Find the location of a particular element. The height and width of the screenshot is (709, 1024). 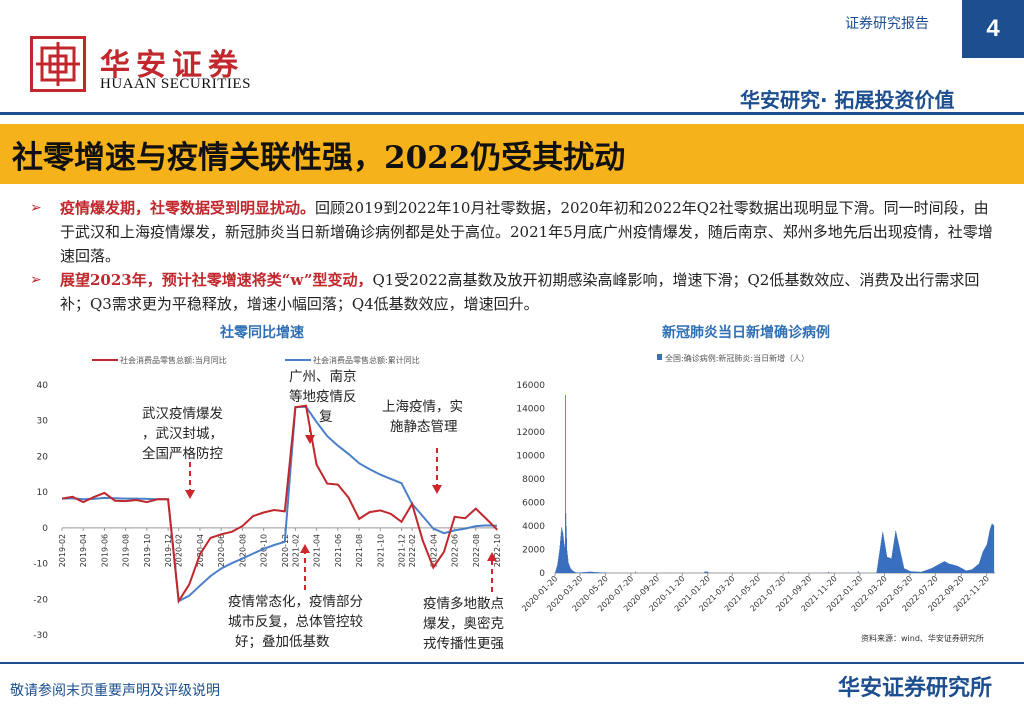

x-tick-label: 2022-04 is located at coordinates (433, 550).